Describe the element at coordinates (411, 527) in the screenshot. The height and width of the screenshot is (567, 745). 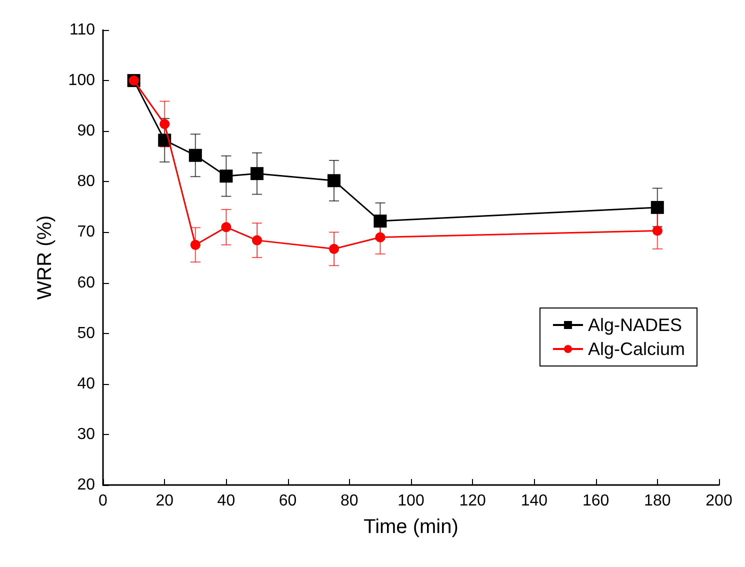
I see `x-axis-title: Time (min)` at that location.